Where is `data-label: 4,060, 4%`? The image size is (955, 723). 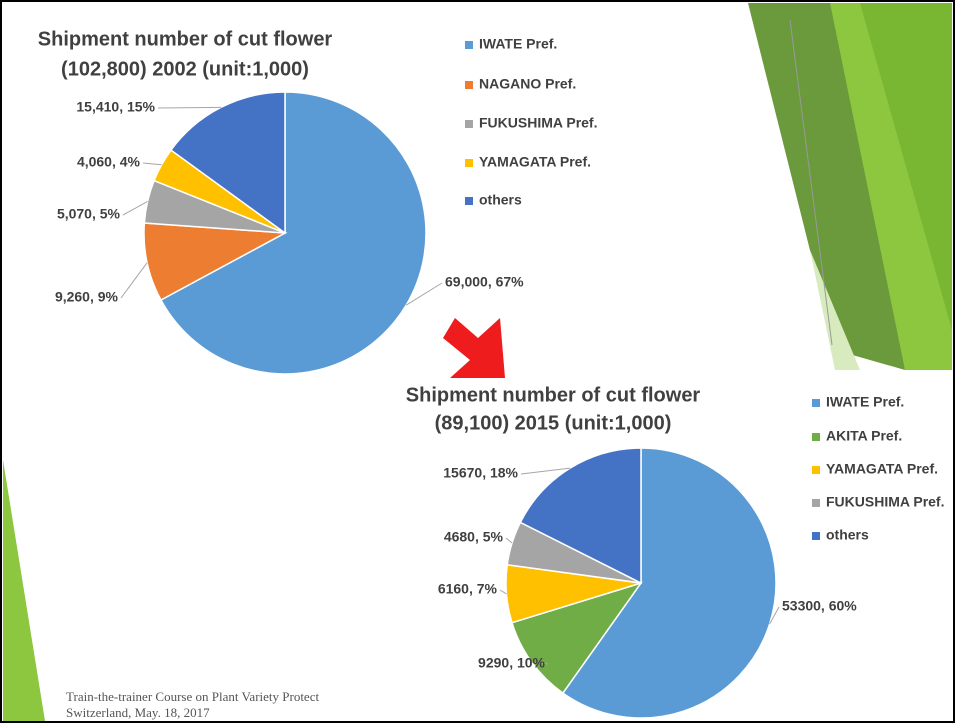 data-label: 4,060, 4% is located at coordinates (109, 162).